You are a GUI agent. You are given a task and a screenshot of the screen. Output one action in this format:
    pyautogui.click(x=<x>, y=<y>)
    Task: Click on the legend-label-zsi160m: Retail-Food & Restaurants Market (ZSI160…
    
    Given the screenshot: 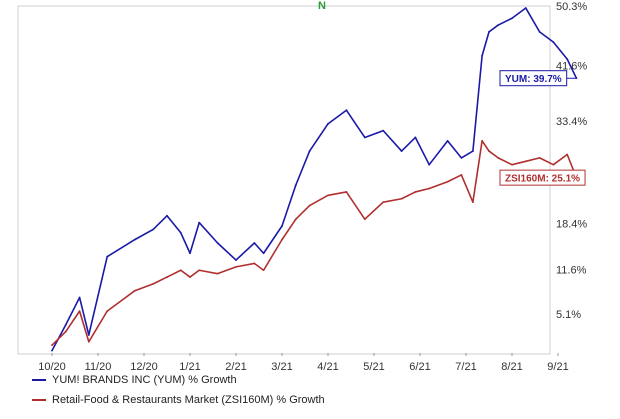 What is the action you would take?
    pyautogui.click(x=188, y=400)
    